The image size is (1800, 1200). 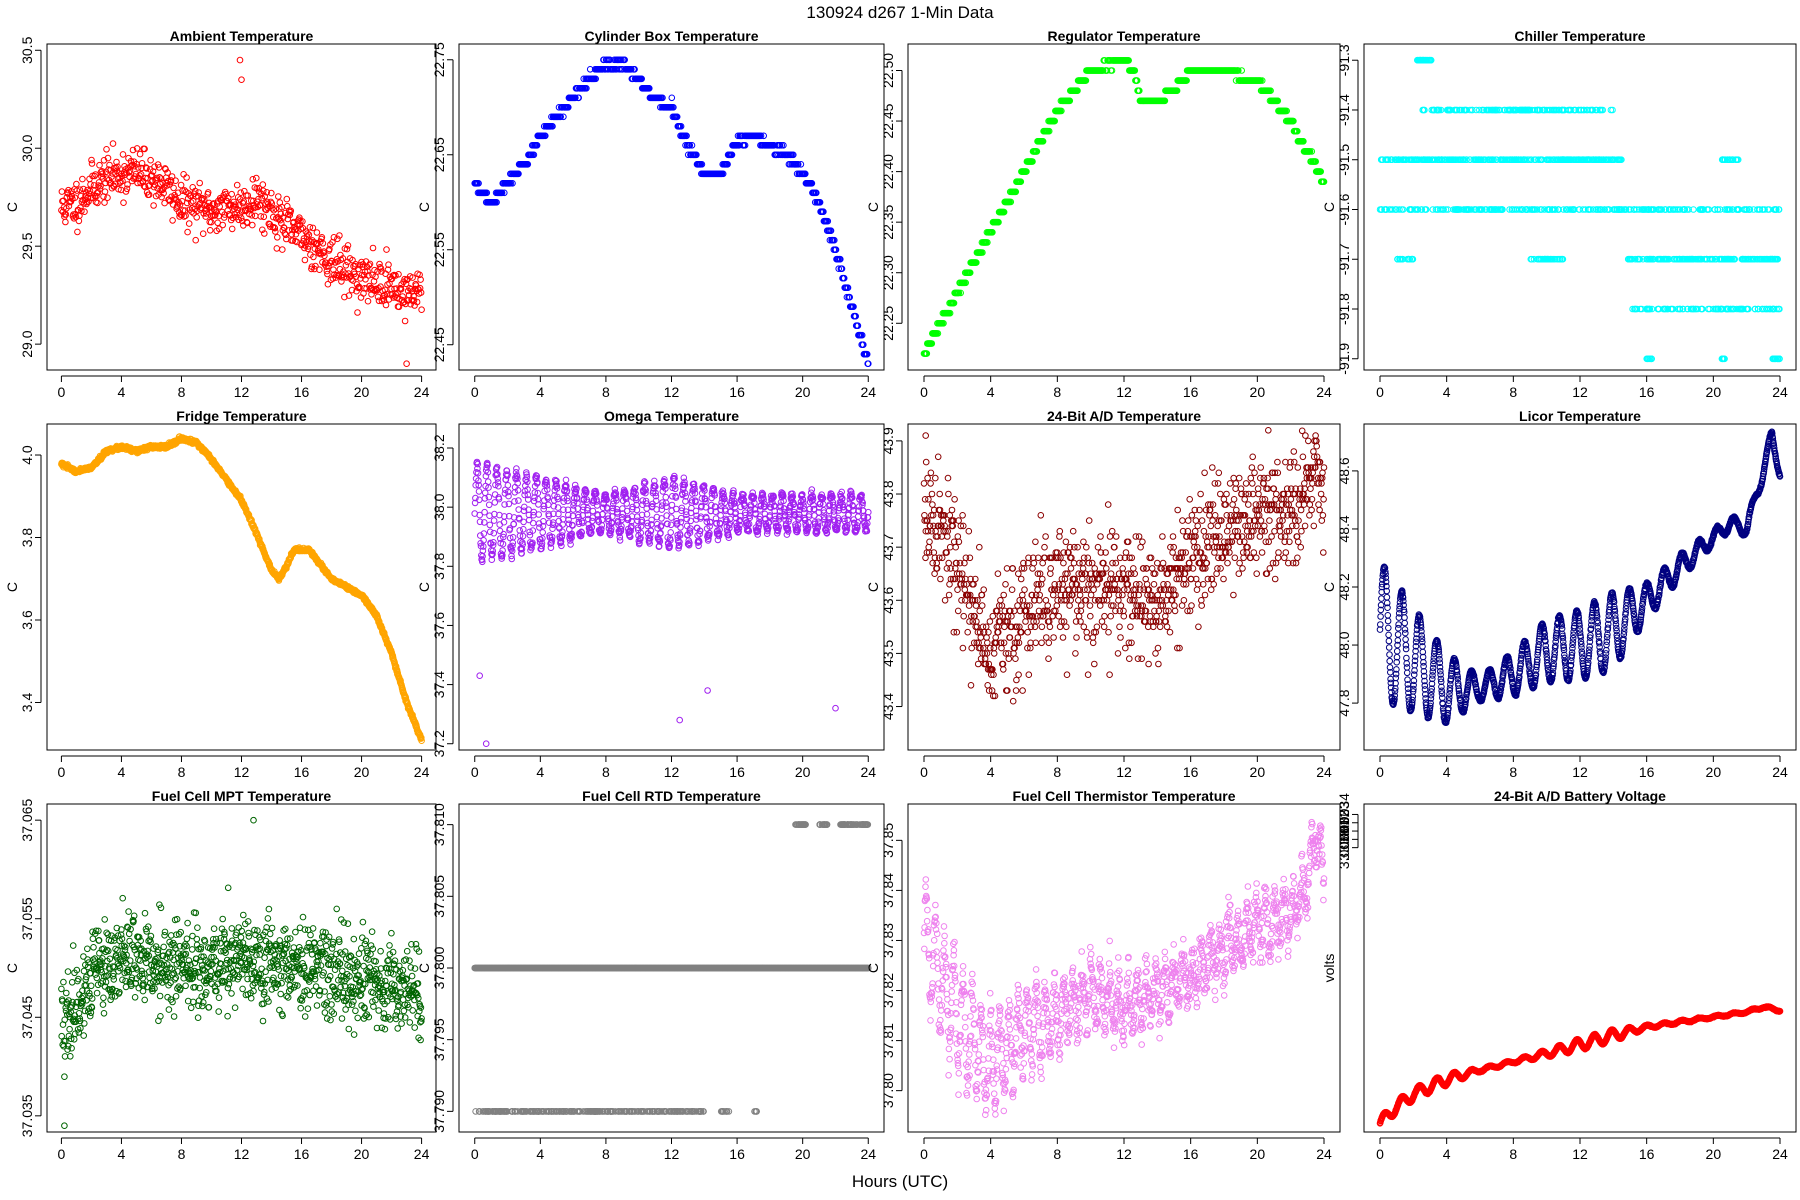 I want to click on y-tick-label: -91.7, so click(x=1344, y=259).